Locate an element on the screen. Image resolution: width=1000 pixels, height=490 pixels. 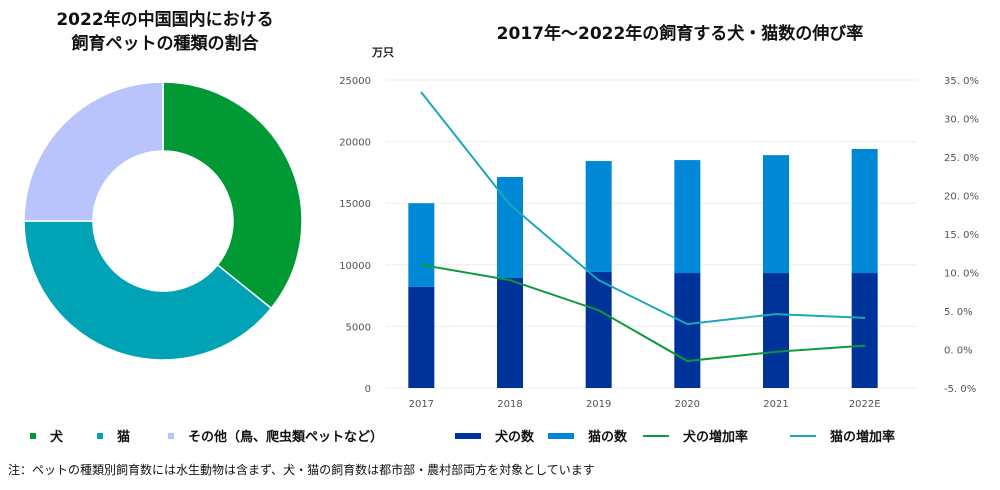
donut-legend: 犬 猫 その他（鳥、爬虫類ペットなど） is located at coordinates (219, 435).